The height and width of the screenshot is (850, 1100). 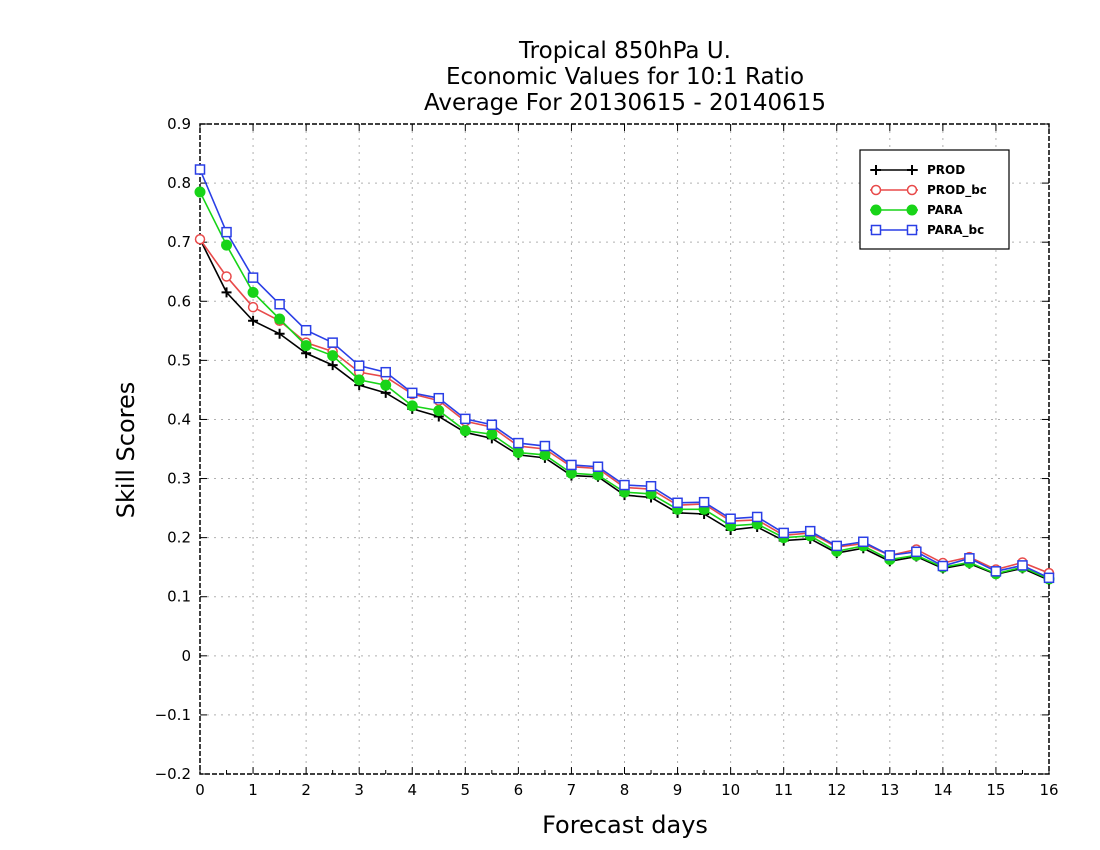 I want to click on title-line-3: Average For 20130615 - 20140615, so click(x=625, y=103).